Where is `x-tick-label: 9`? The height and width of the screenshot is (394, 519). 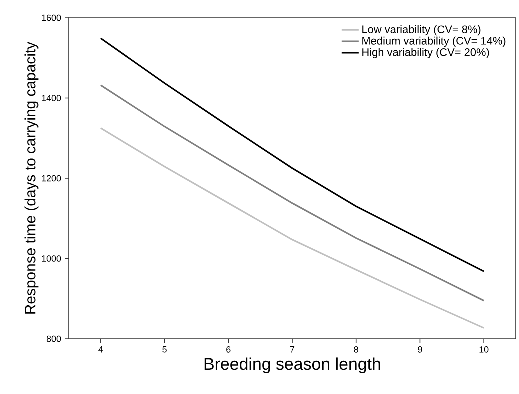 x-tick-label: 9 is located at coordinates (420, 349).